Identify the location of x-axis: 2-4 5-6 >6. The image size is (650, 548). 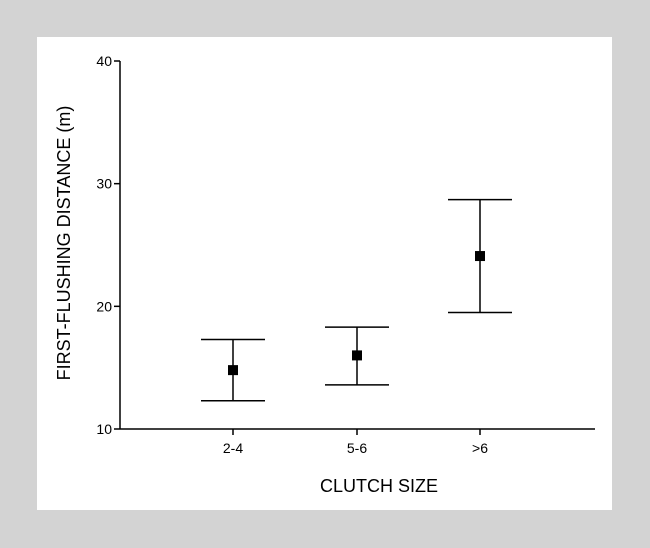
(357, 442).